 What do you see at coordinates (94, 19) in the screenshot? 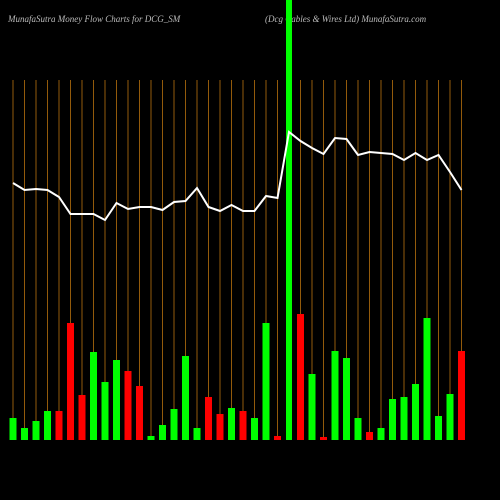
I see `chart-title: MunafaSutra Money Flow Charts for DCG_SM` at bounding box center [94, 19].